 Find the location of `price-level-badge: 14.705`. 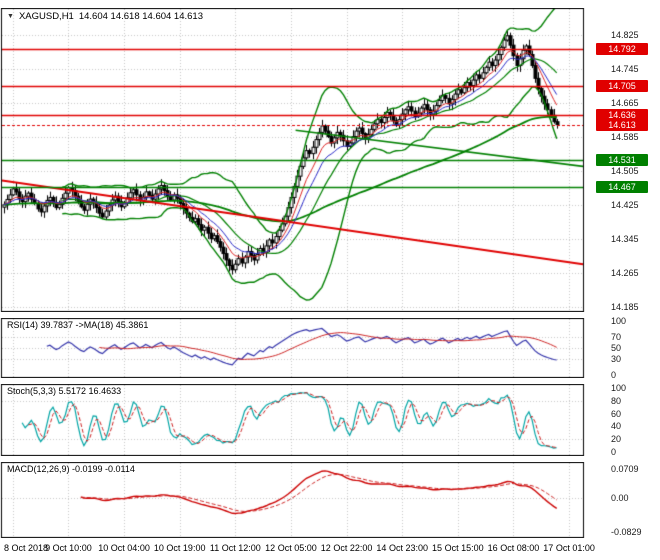

price-level-badge: 14.705 is located at coordinates (622, 85).